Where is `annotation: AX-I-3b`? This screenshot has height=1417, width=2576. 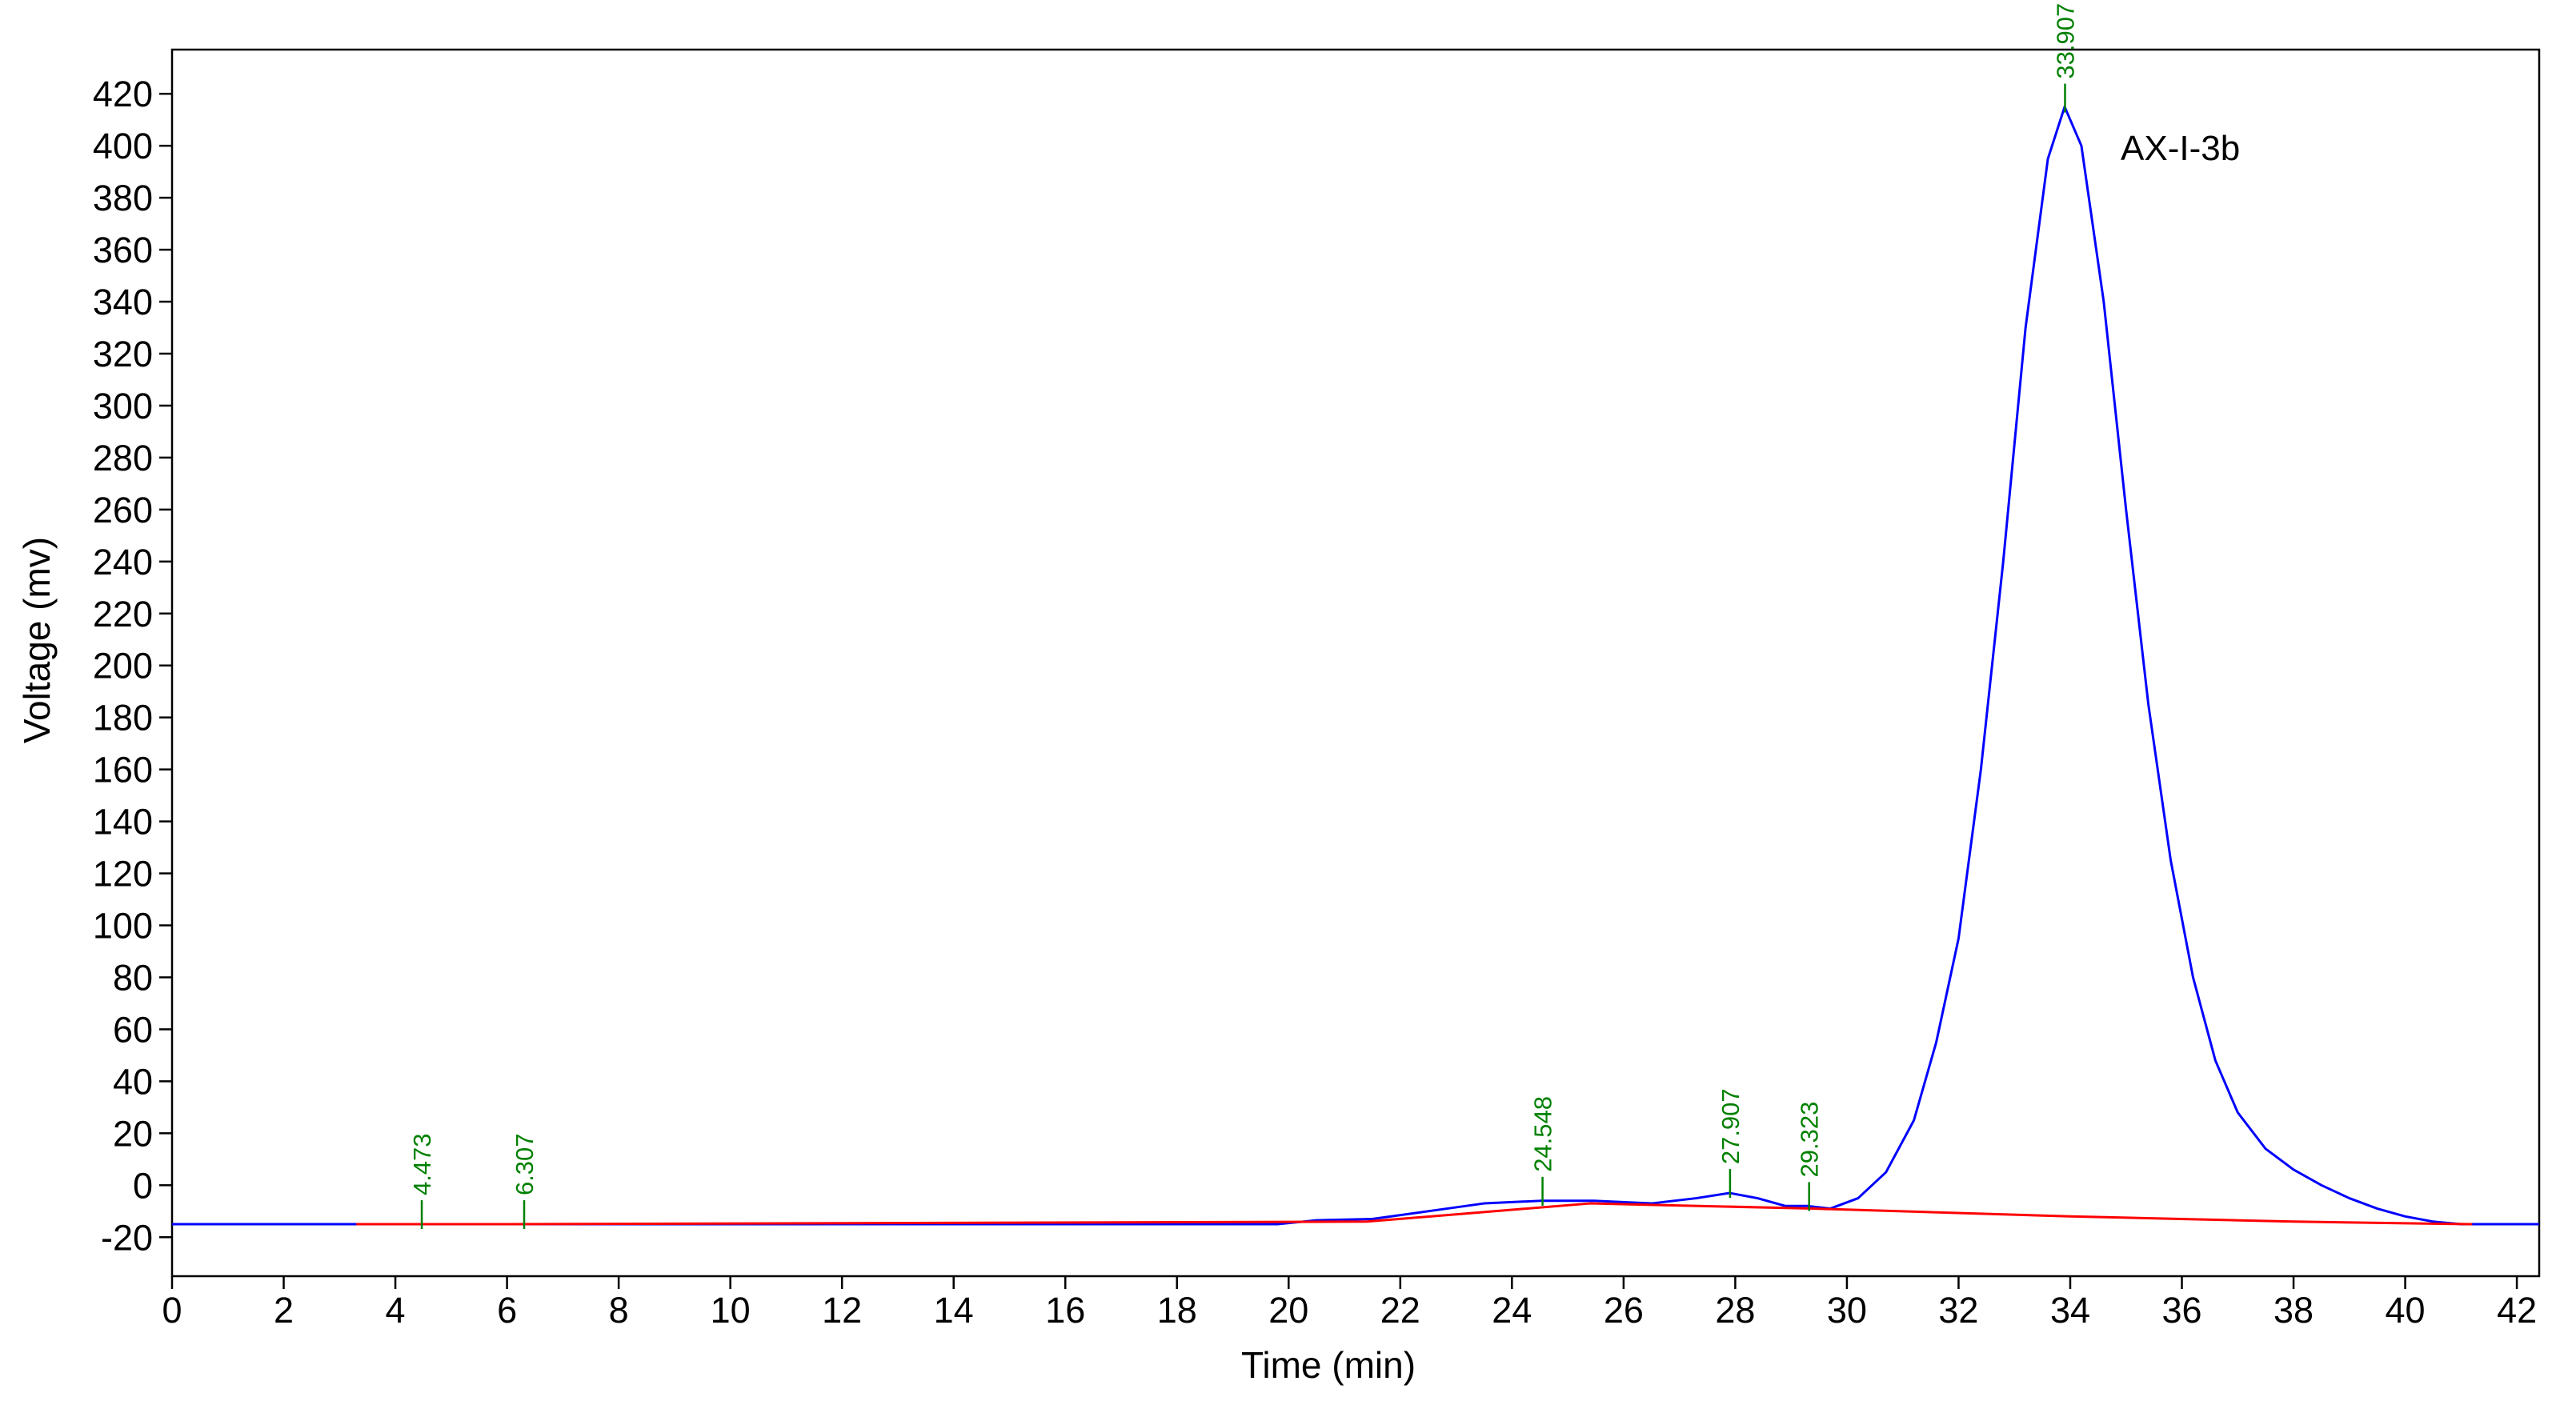
annotation: AX-I-3b is located at coordinates (2180, 148).